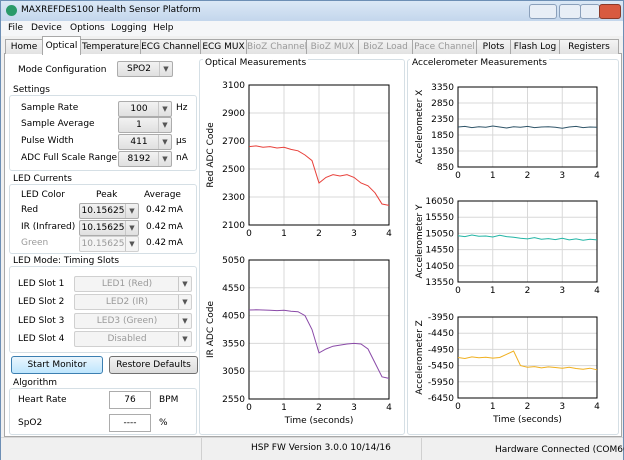  What do you see at coordinates (493, 46) in the screenshot?
I see `tab: Plots` at bounding box center [493, 46].